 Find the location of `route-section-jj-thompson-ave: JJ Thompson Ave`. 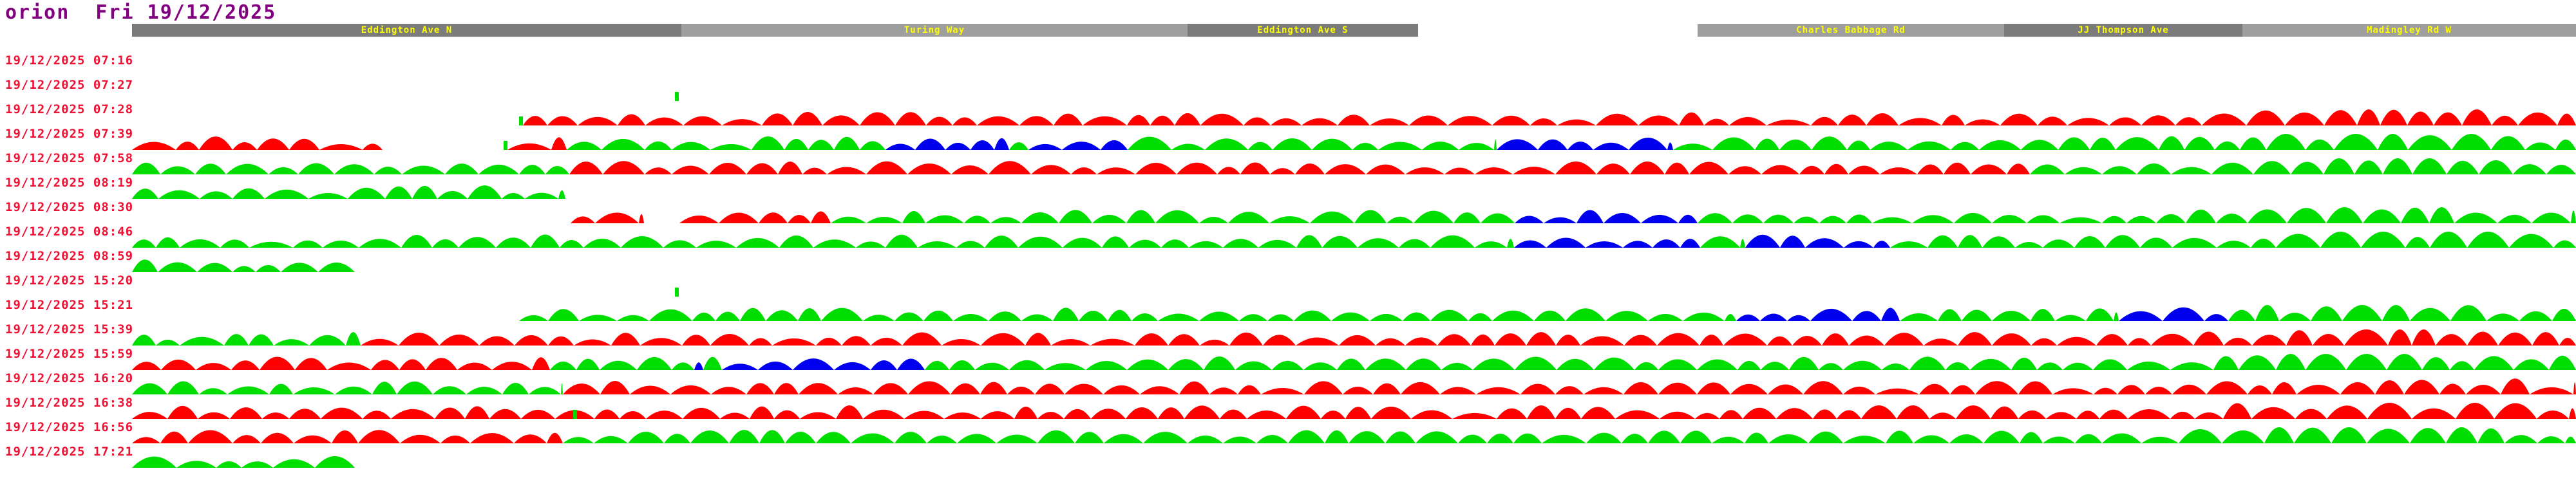

route-section-jj-thompson-ave: JJ Thompson Ave is located at coordinates (2123, 30).